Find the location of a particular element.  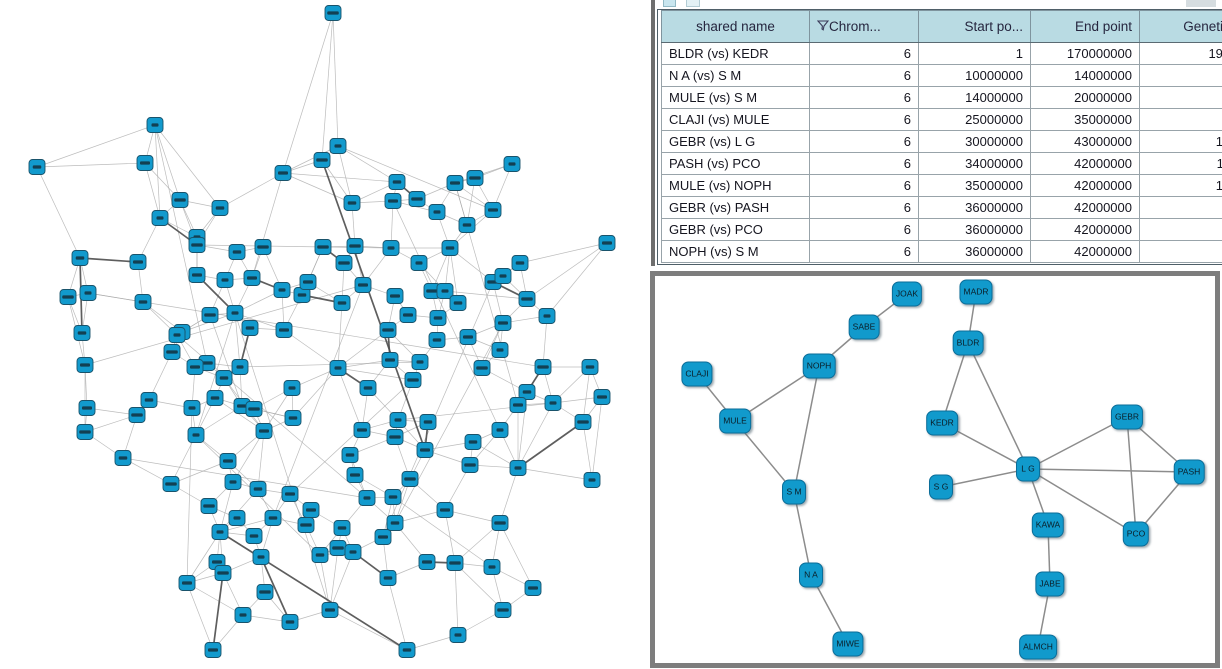

table-cell: 170000000 is located at coordinates (1085, 53).